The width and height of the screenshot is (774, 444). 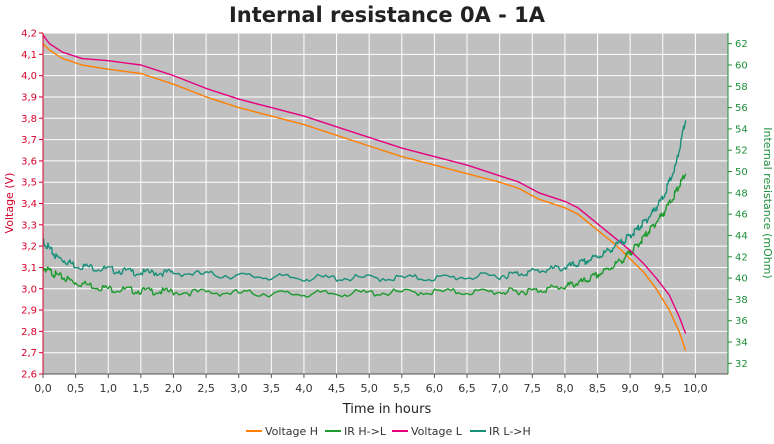 I want to click on tick-label-x: 3,0, so click(x=239, y=388).